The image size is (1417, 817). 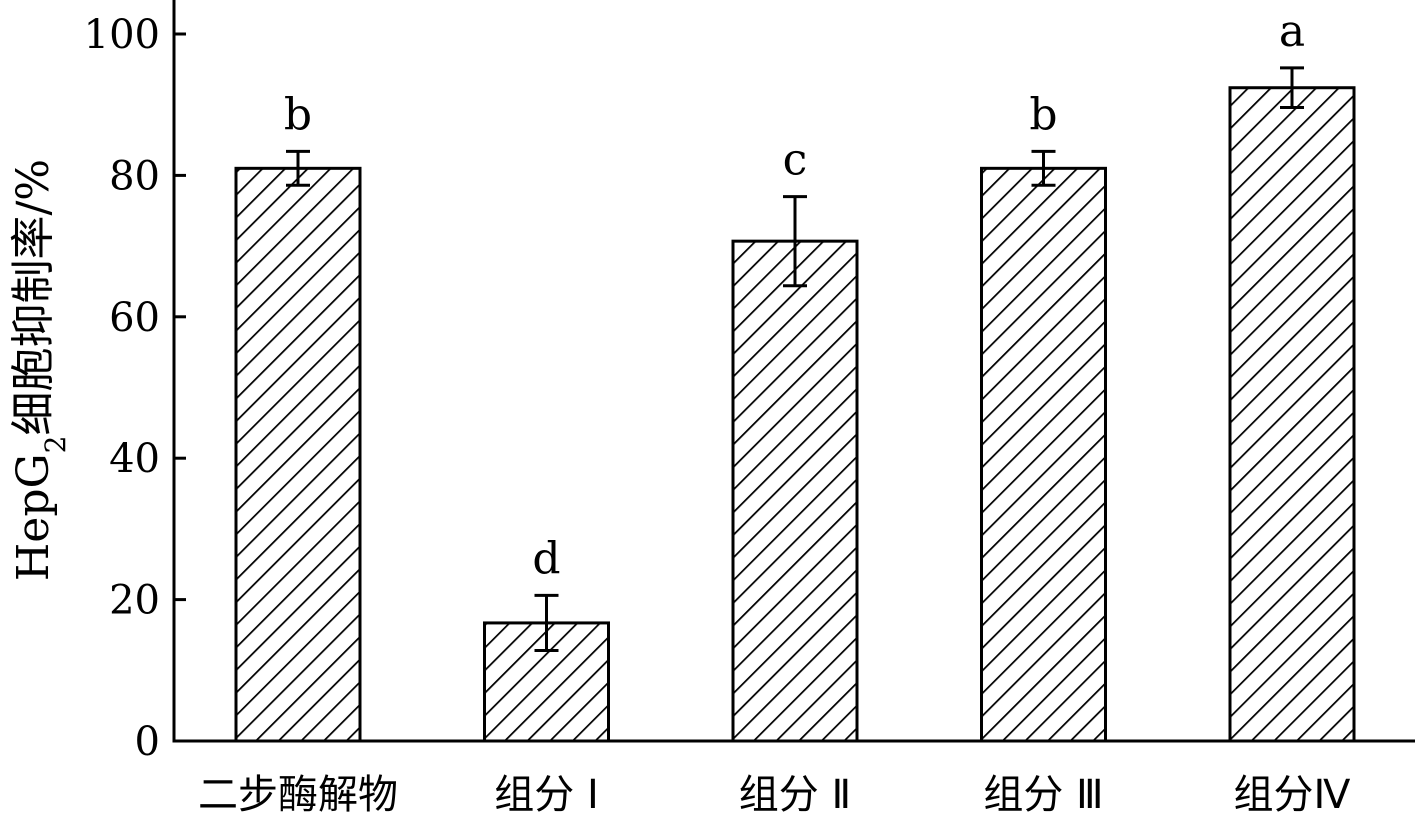 I want to click on y-tick-label: 40, so click(x=134, y=459).